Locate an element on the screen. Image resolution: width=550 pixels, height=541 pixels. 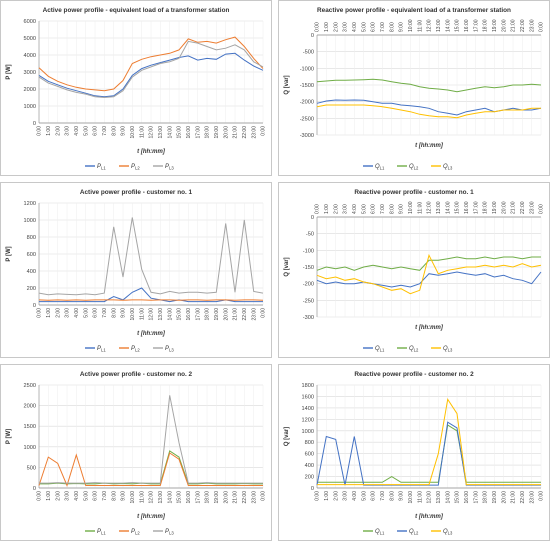
y-tick-label: -2500 is located at coordinates (307, 119).